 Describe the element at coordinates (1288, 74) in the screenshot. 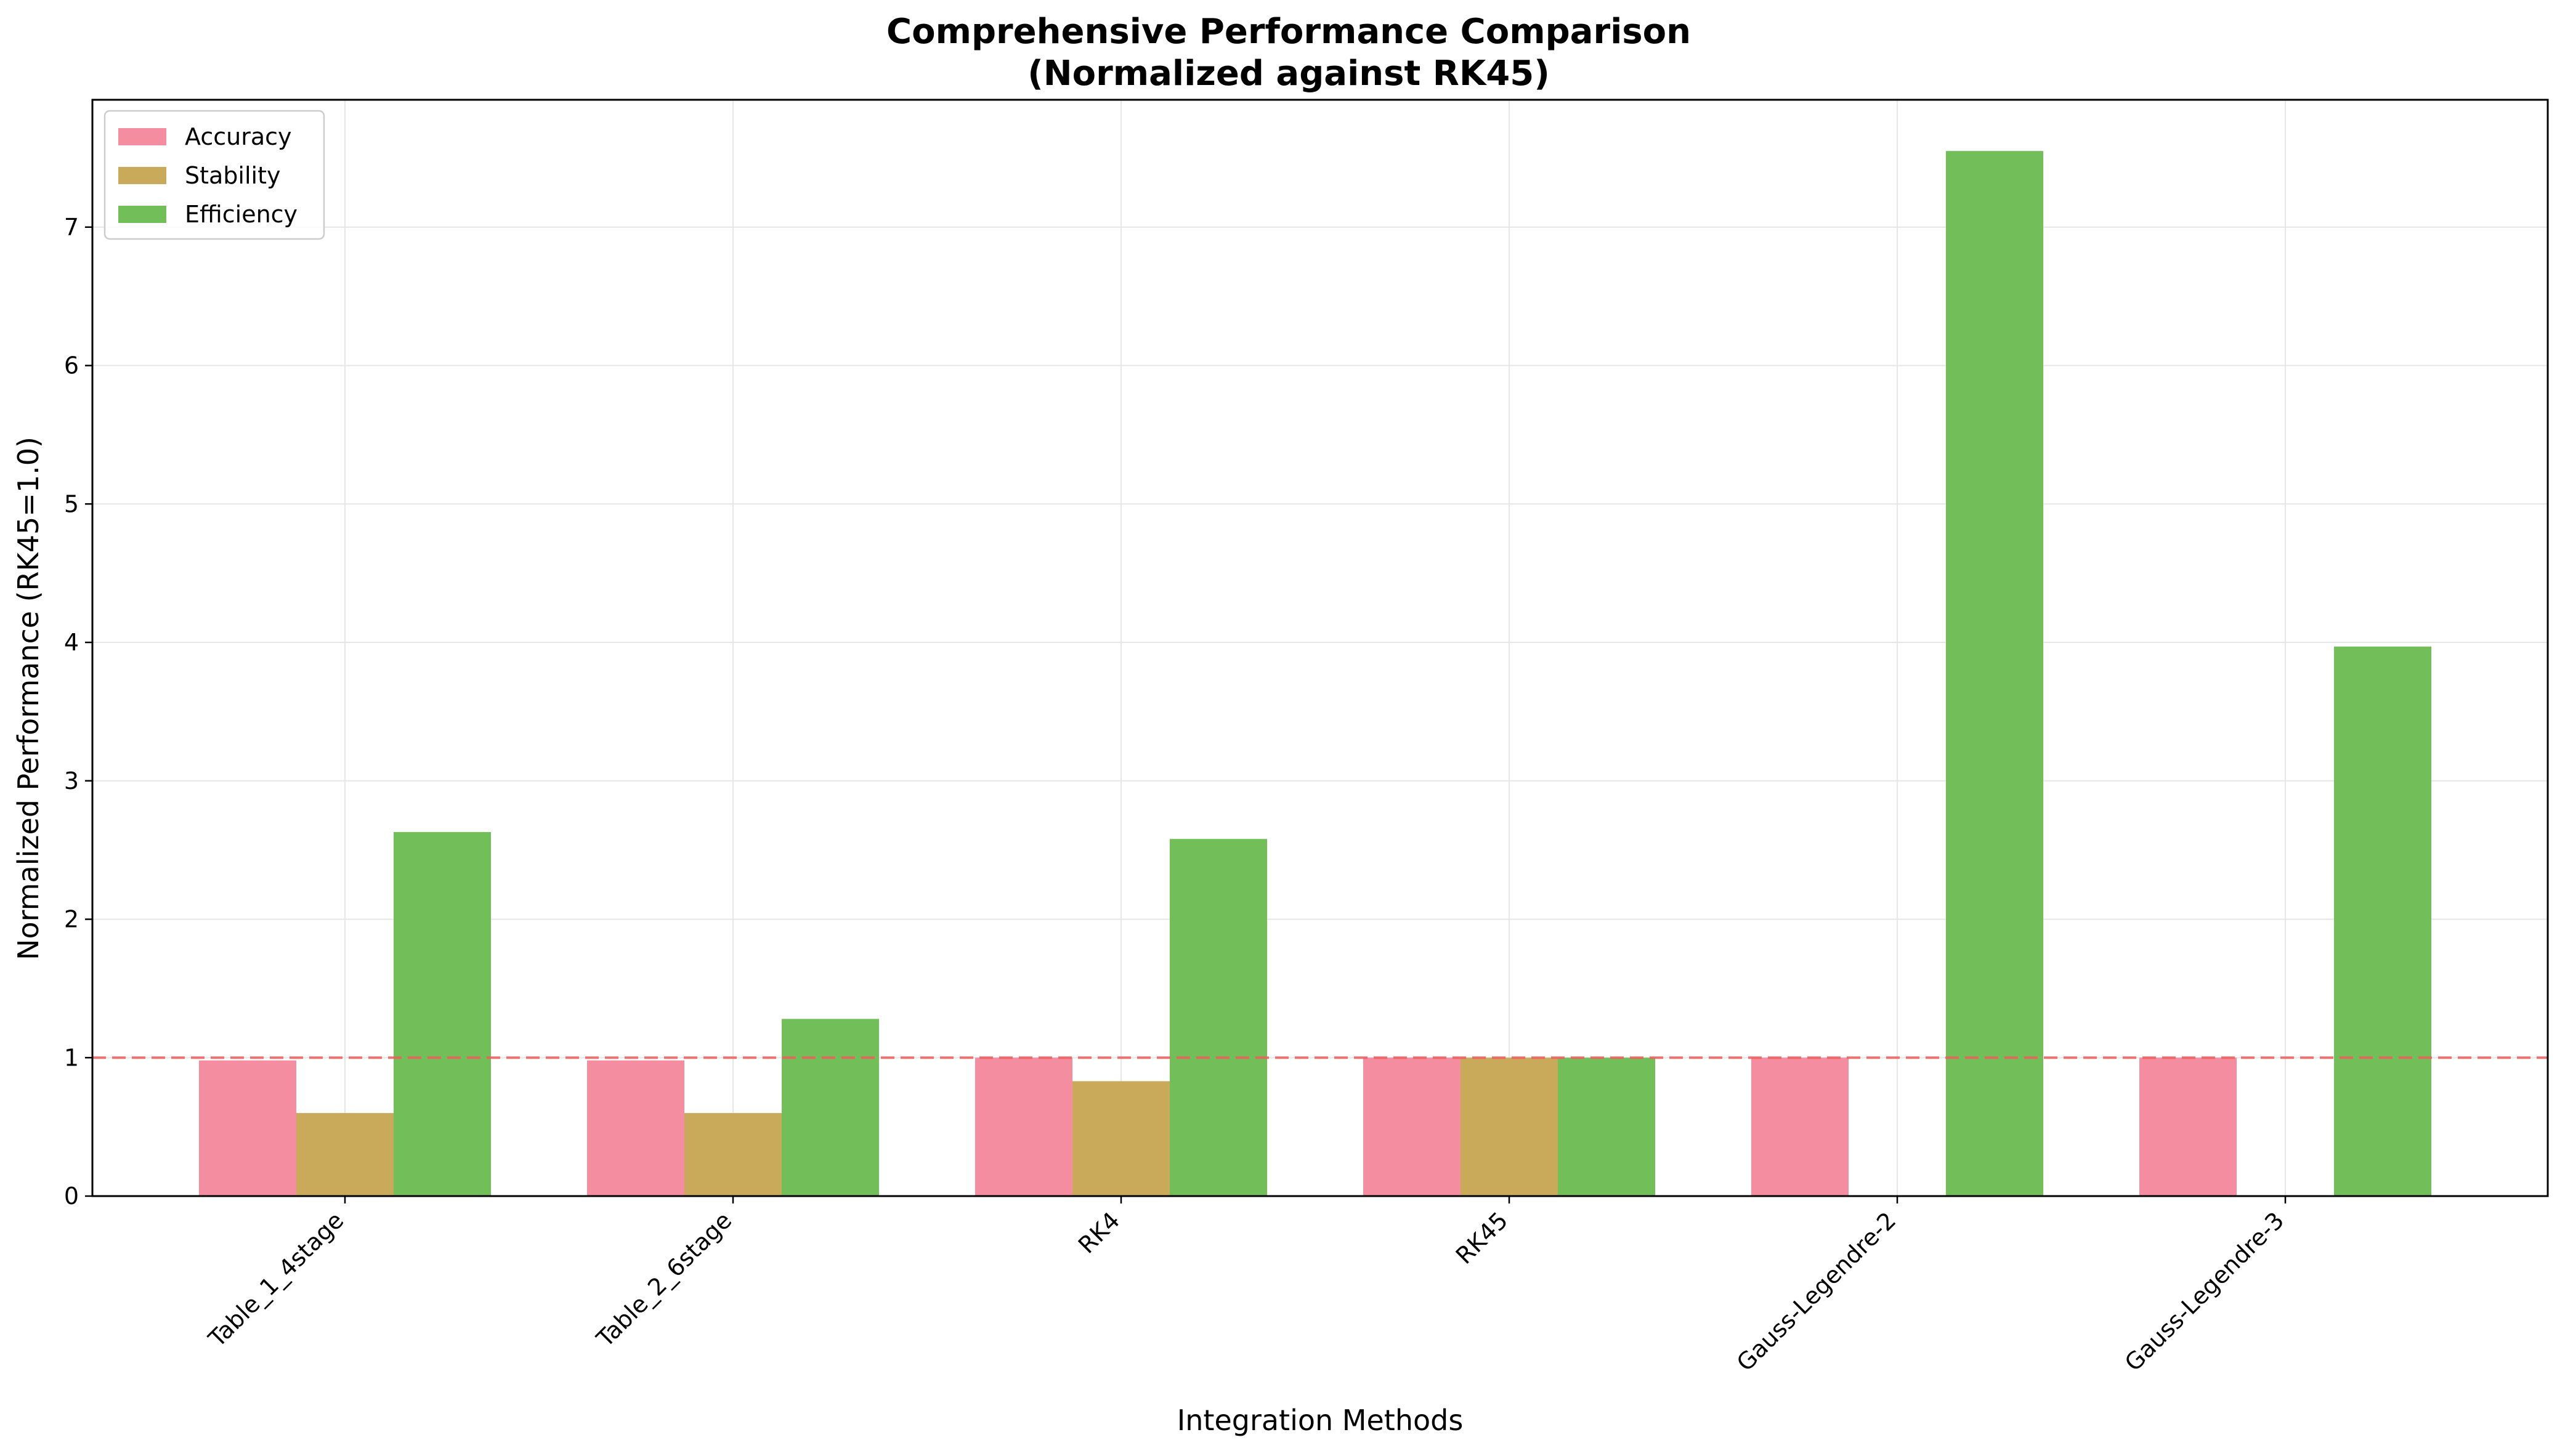

I see `chart-subtitle: (Normalized against RK45)` at that location.